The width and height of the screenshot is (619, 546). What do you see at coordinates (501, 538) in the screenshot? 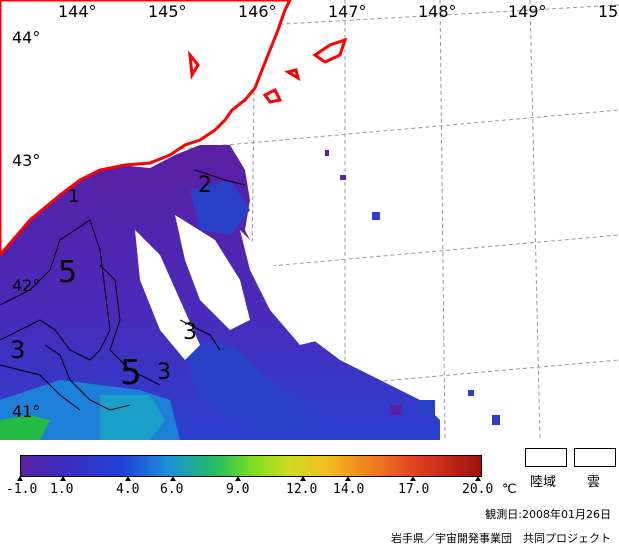
I see `credit-line: 岩手県／宇宙開発事業団 共同プロジェクト` at bounding box center [501, 538].